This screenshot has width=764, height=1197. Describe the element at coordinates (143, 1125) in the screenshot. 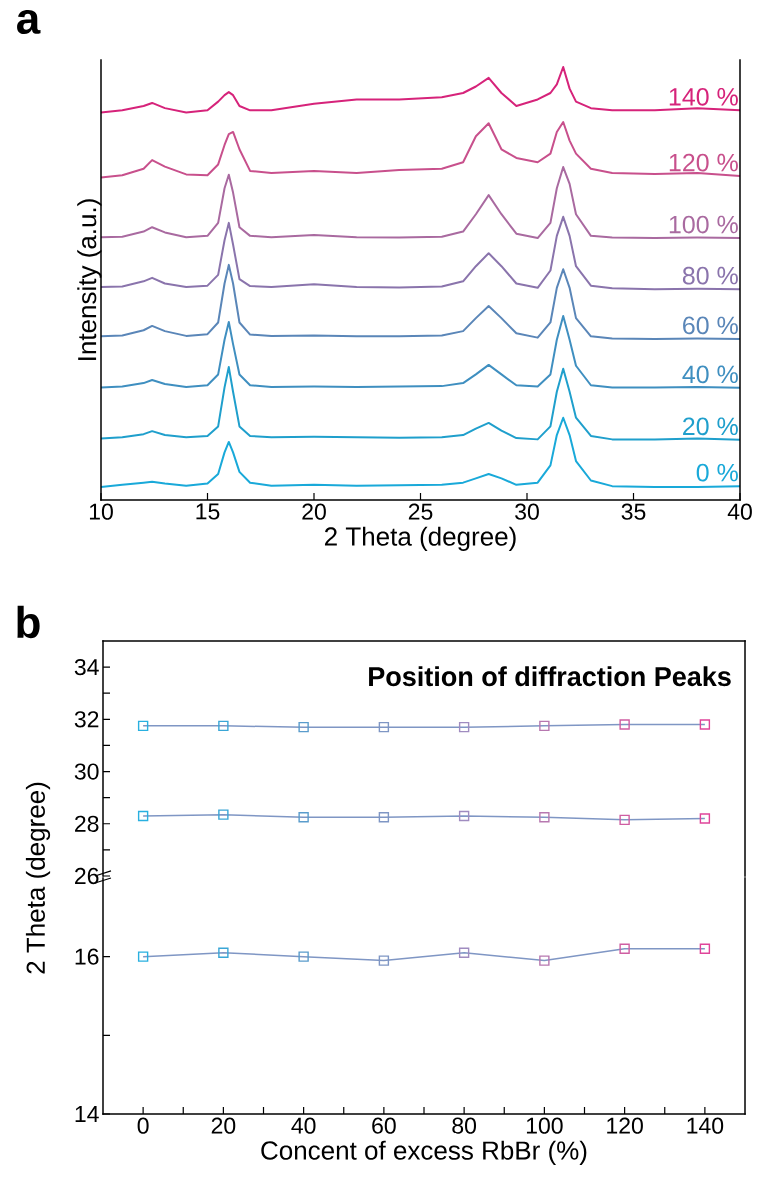

I see `x-tick-label: 0` at that location.